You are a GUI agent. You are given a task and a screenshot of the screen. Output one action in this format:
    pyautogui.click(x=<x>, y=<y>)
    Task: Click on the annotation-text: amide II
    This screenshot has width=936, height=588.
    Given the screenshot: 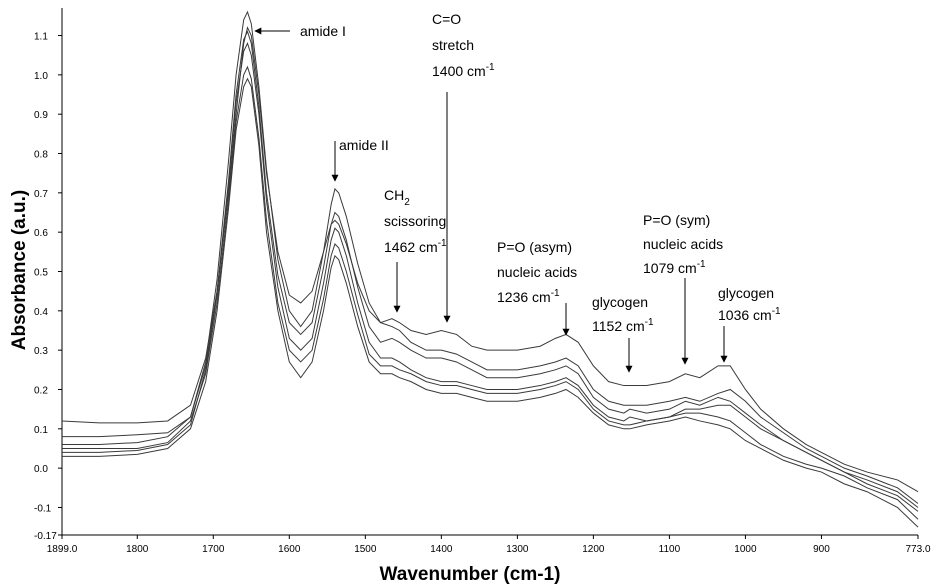 What is the action you would take?
    pyautogui.click(x=364, y=145)
    